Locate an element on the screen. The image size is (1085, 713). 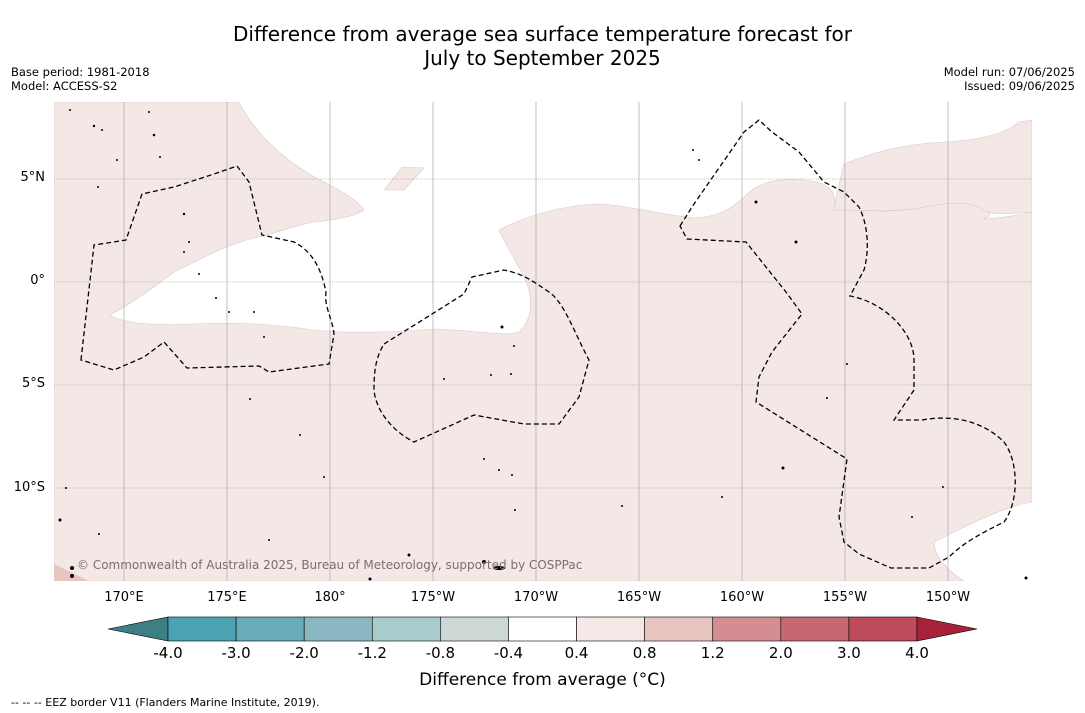
lon-label-170w: 170°W is located at coordinates (536, 597).